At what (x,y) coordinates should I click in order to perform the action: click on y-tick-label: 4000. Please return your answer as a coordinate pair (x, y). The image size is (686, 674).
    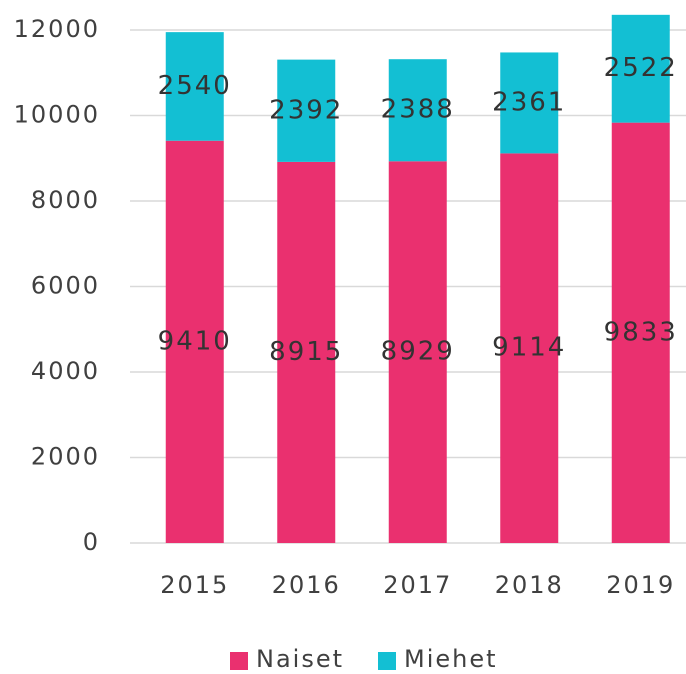
    Looking at the image, I should click on (65, 371).